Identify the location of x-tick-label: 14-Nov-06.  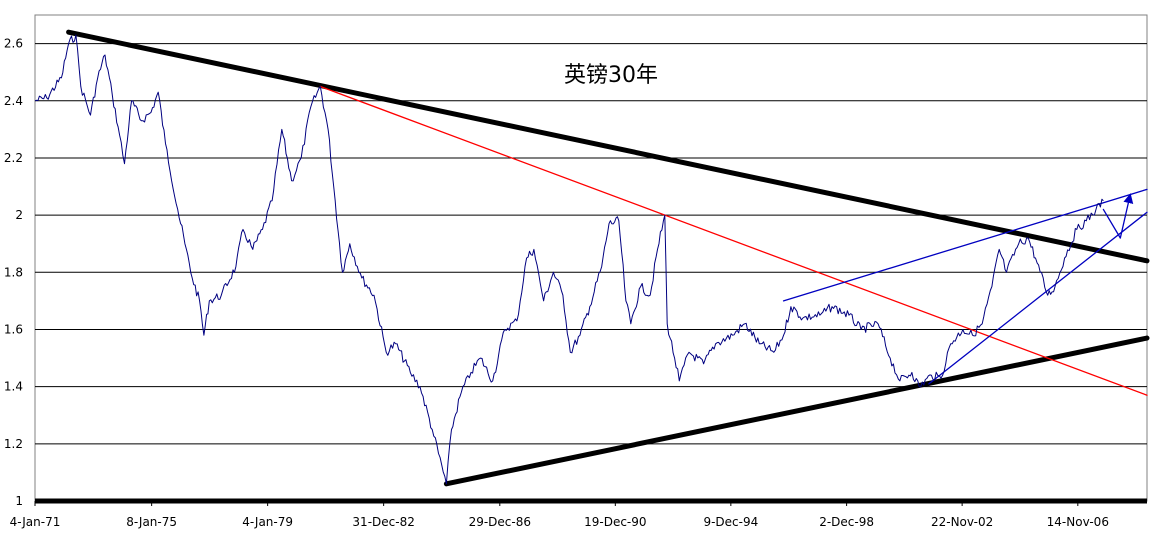
(1078, 522).